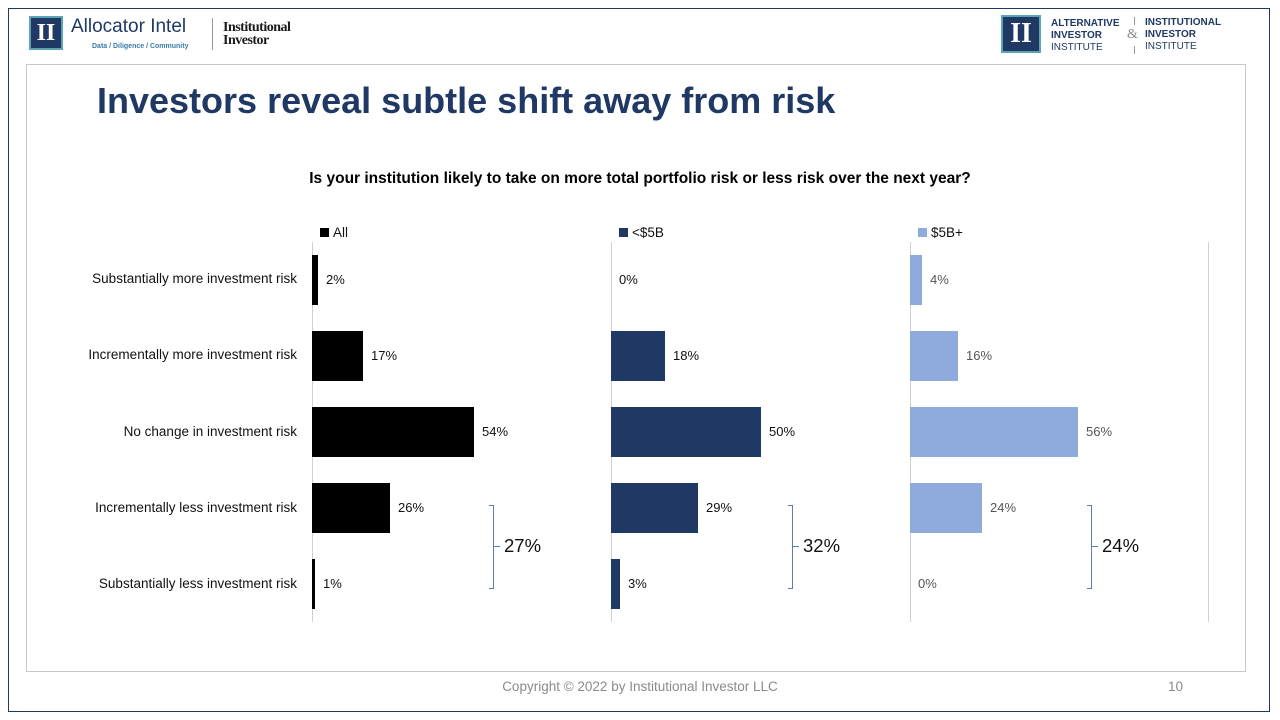 Image resolution: width=1280 pixels, height=720 pixels. Describe the element at coordinates (246, 40) in the screenshot. I see `ii-logo-line2: Investor` at that location.